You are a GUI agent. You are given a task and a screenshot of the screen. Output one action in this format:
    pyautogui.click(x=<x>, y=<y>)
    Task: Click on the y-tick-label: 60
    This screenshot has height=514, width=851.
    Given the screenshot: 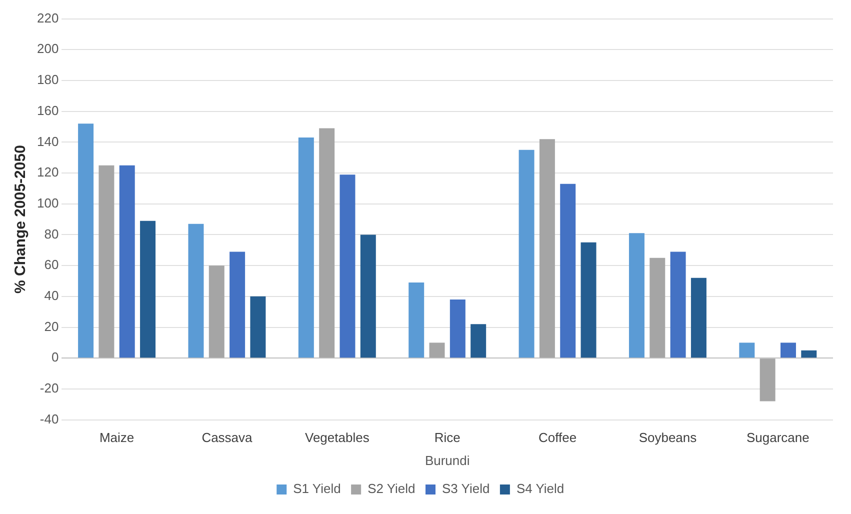 What is the action you would take?
    pyautogui.click(x=51, y=264)
    